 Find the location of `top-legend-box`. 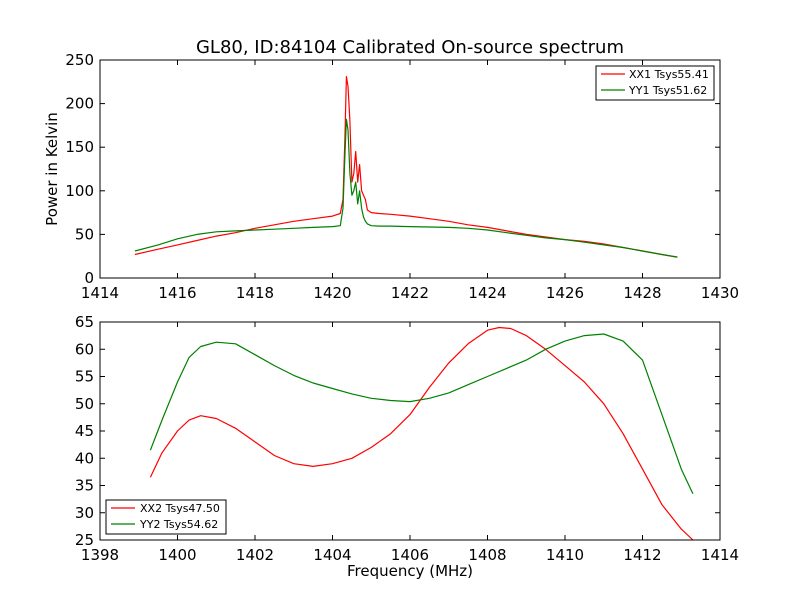

top-legend-box is located at coordinates (655, 83).